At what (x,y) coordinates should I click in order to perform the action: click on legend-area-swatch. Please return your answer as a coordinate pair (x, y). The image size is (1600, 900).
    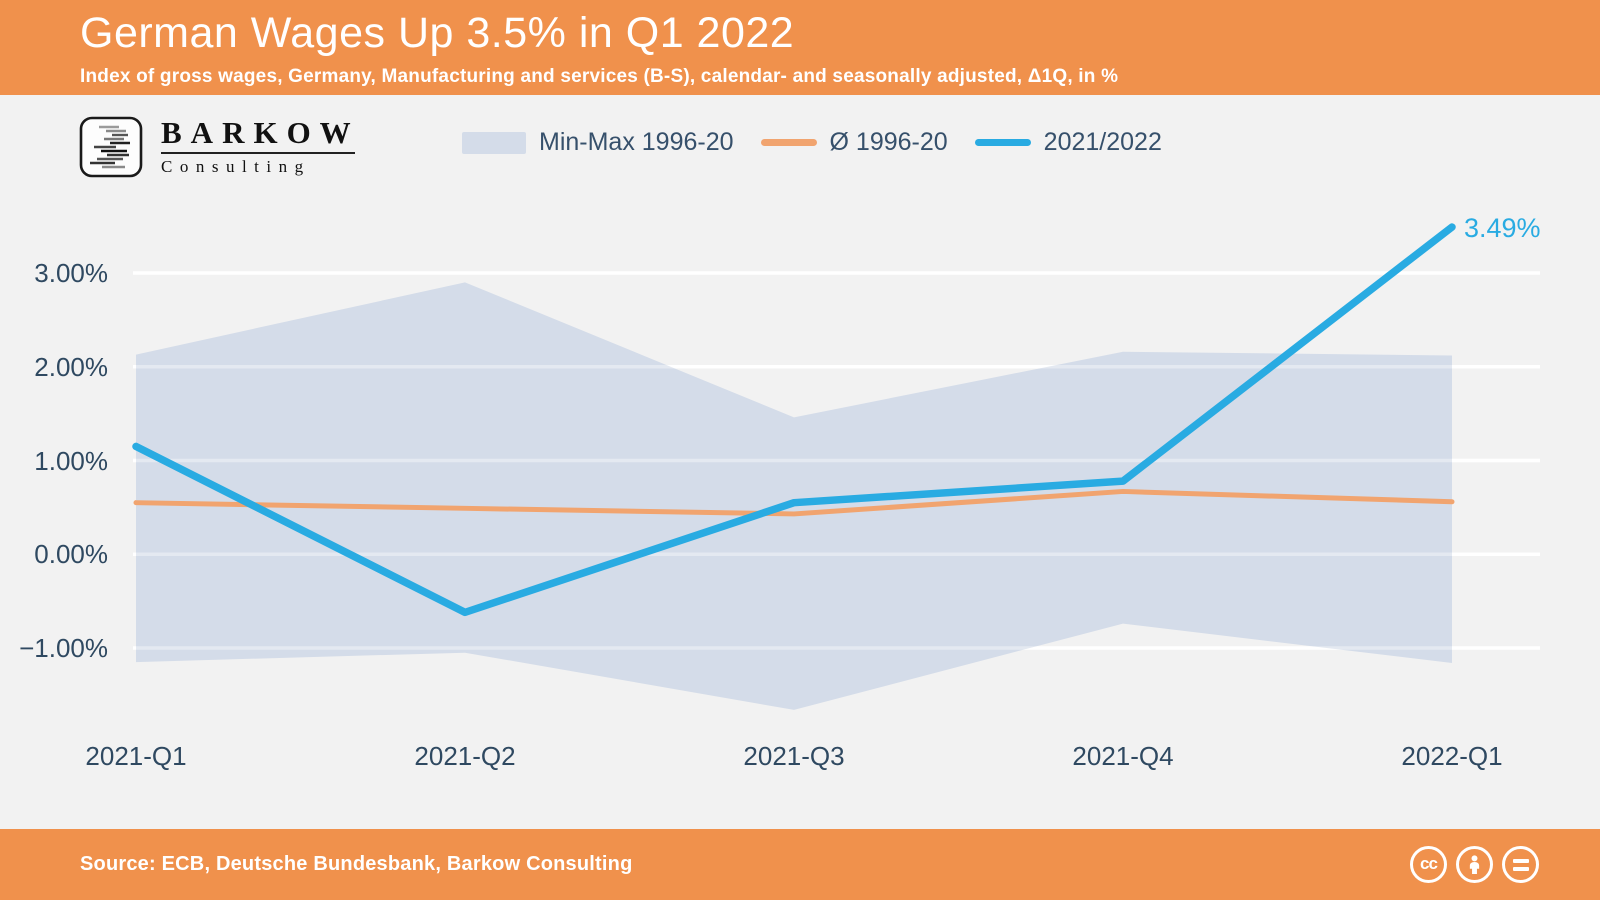
    Looking at the image, I should click on (494, 142).